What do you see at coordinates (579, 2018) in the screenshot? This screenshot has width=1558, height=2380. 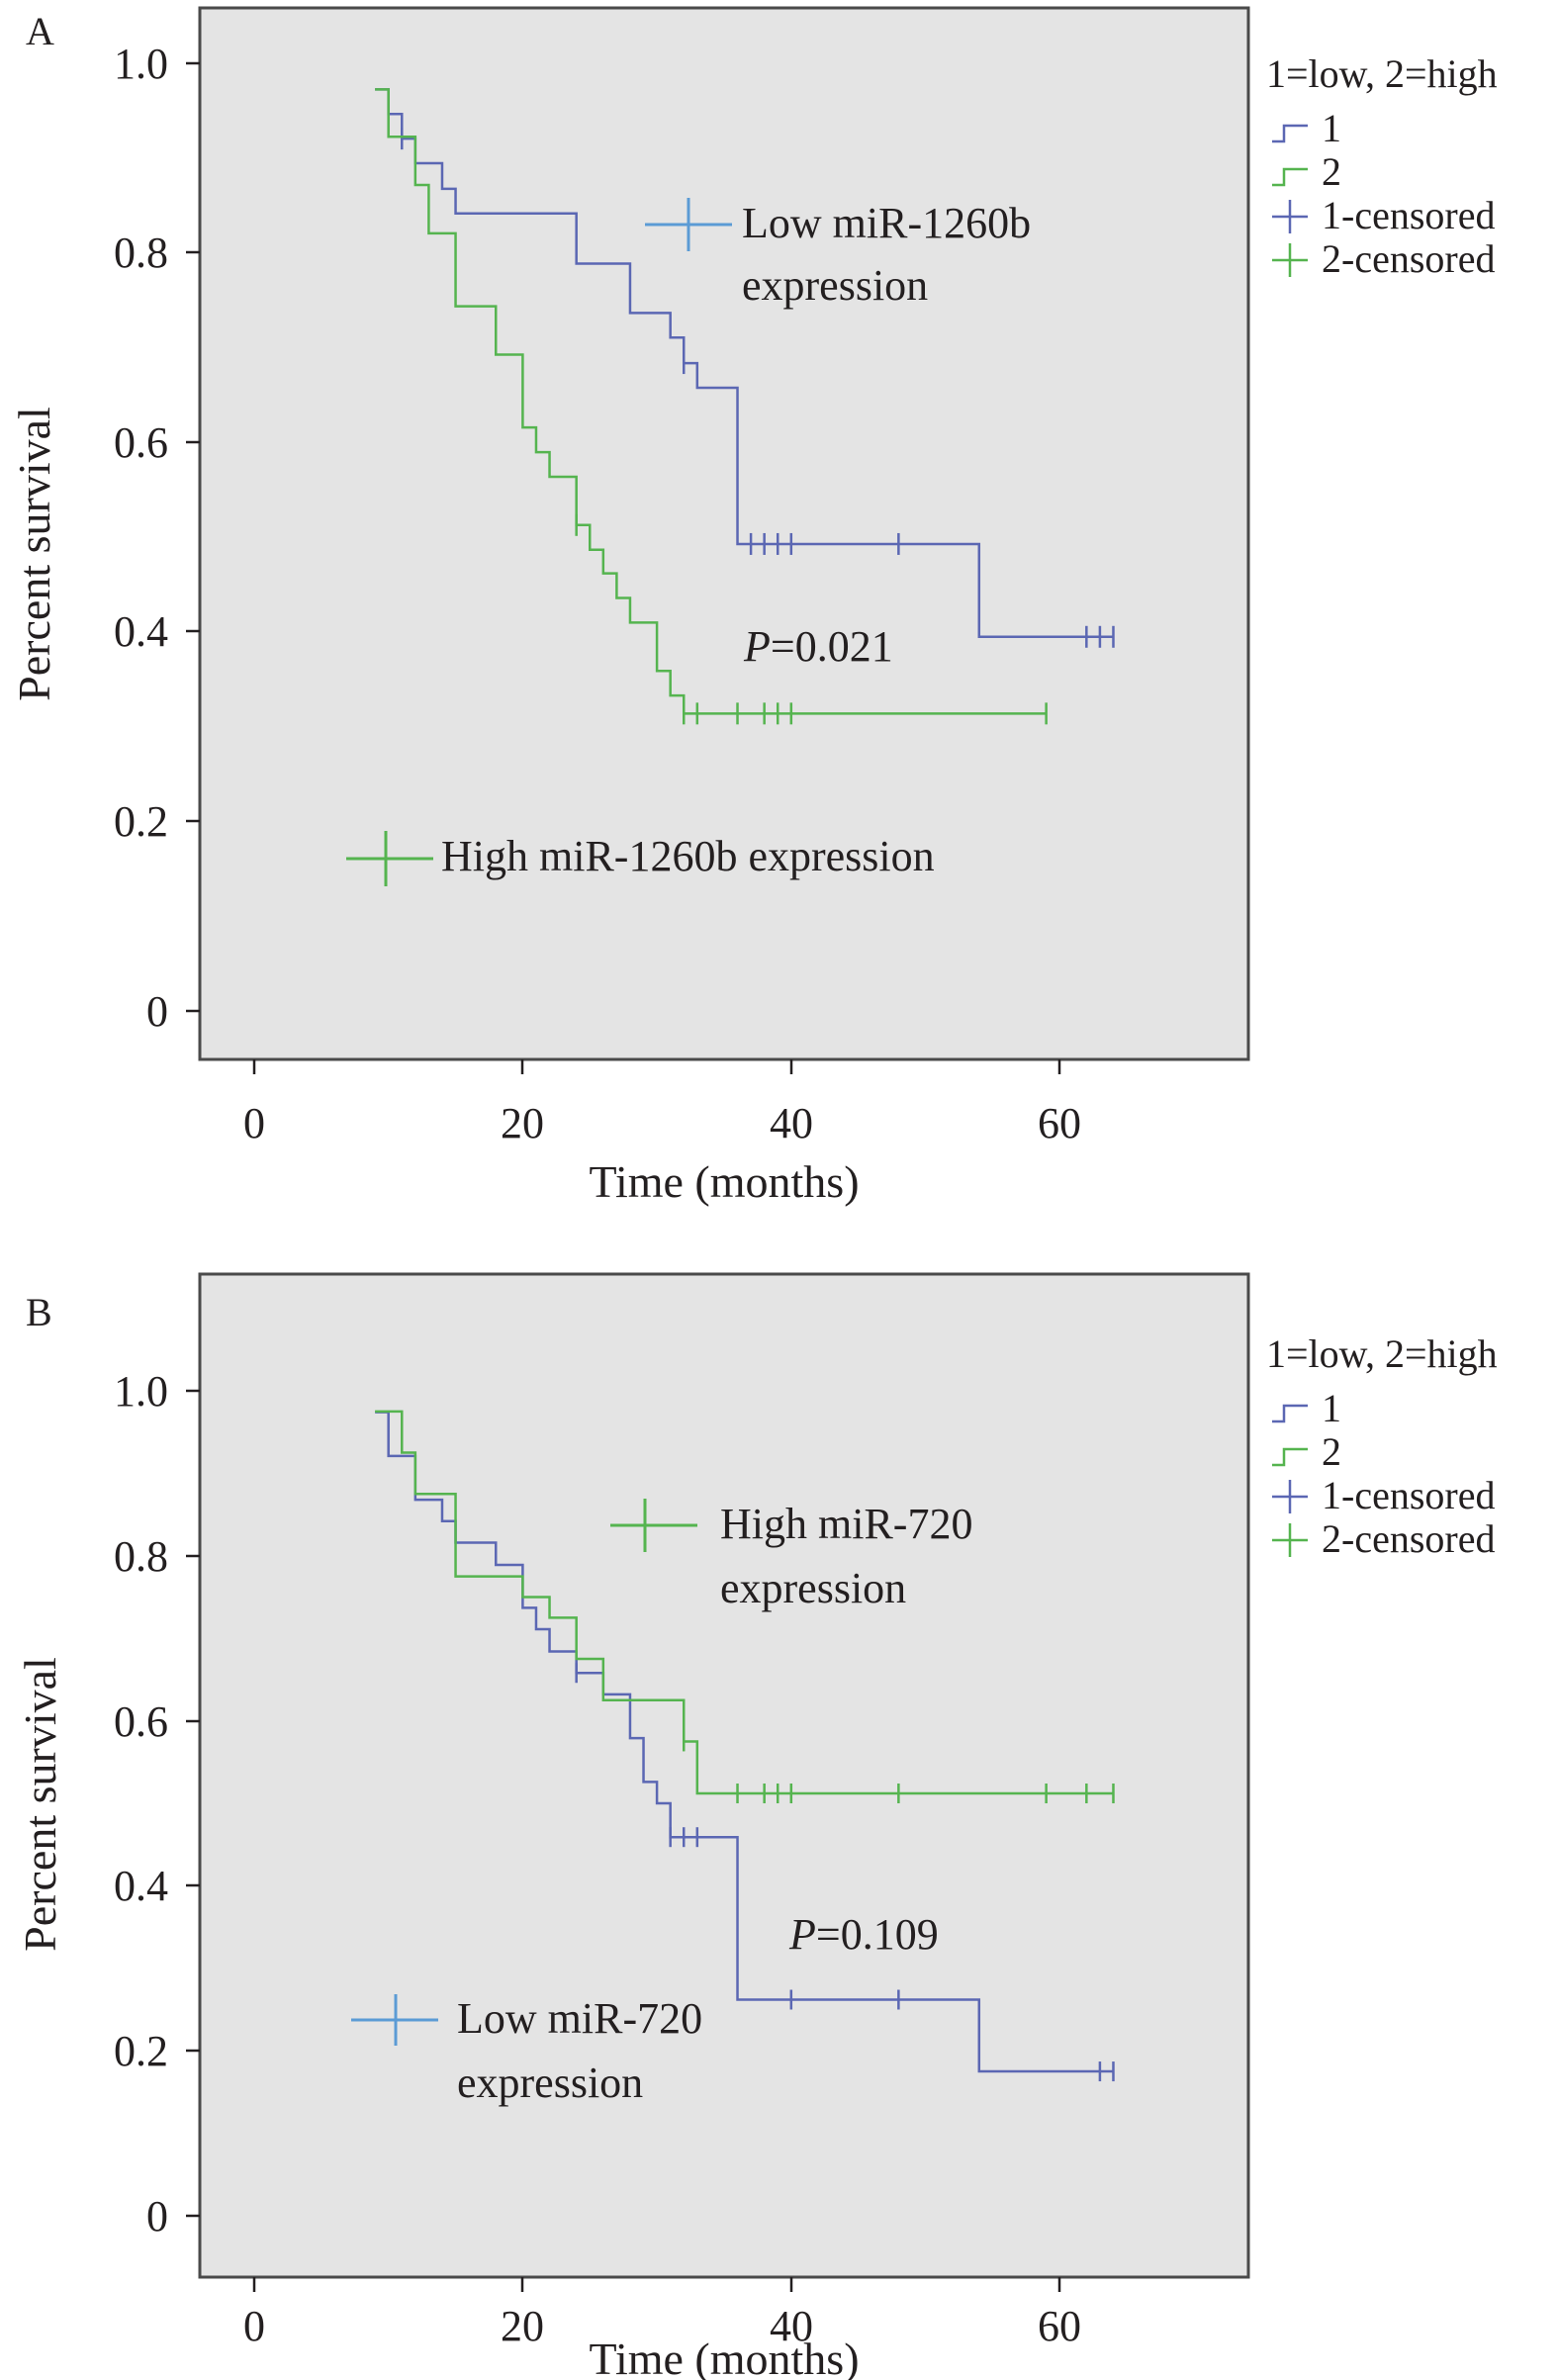 I see `annotation-label-line1: Low miR-720` at bounding box center [579, 2018].